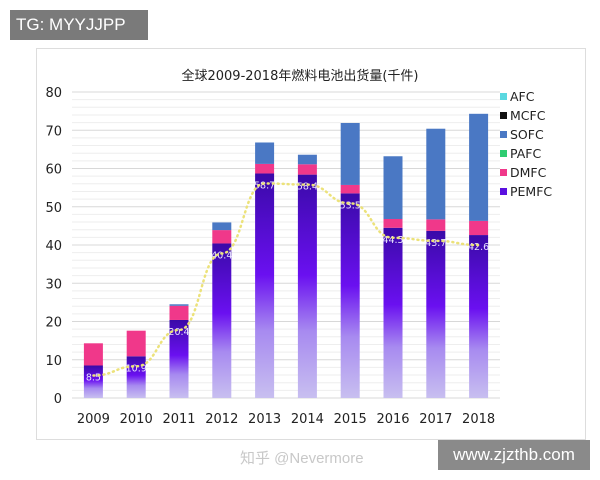 The width and height of the screenshot is (600, 480). What do you see at coordinates (503, 191) in the screenshot?
I see `legend-swatch-pemfc` at bounding box center [503, 191].